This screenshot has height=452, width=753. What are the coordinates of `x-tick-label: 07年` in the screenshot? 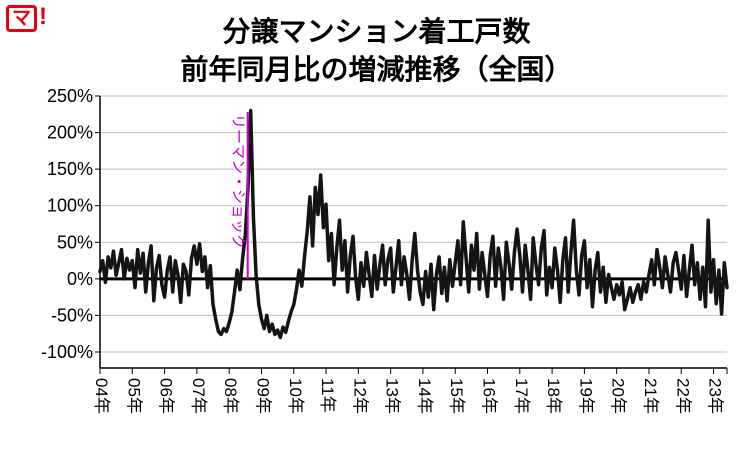 It's located at (198, 396).